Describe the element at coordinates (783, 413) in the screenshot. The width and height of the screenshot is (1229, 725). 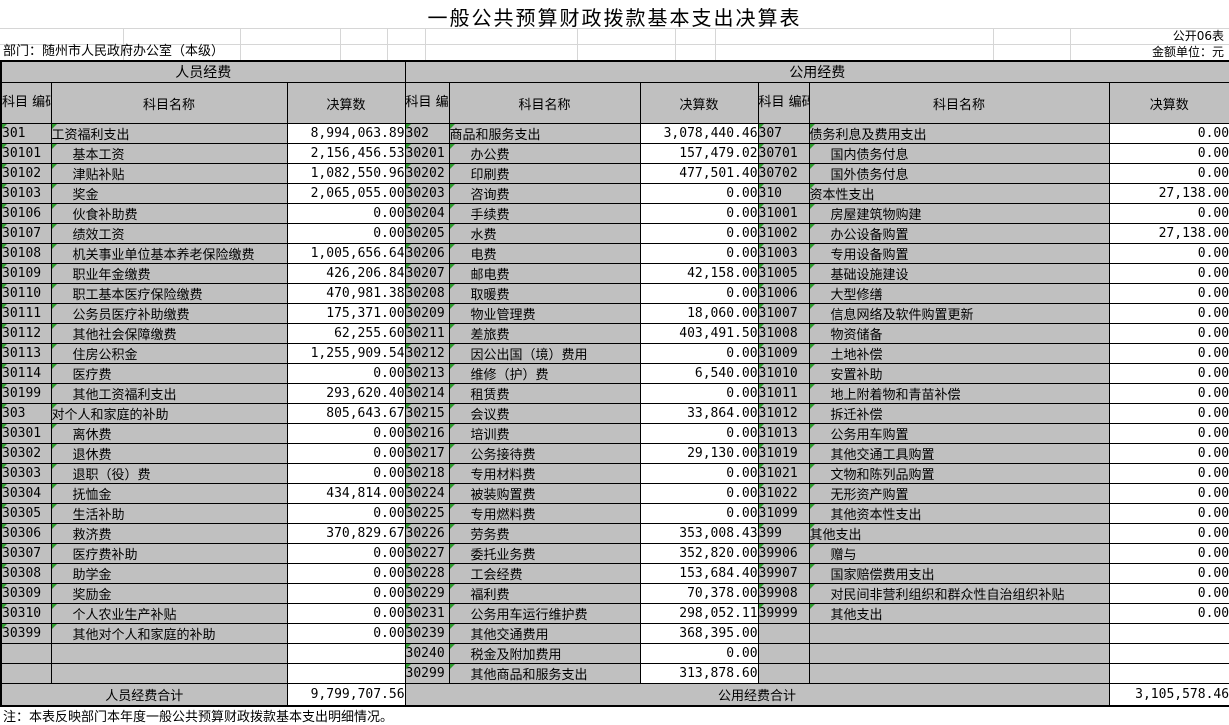
I see `code-cell: 31012` at that location.